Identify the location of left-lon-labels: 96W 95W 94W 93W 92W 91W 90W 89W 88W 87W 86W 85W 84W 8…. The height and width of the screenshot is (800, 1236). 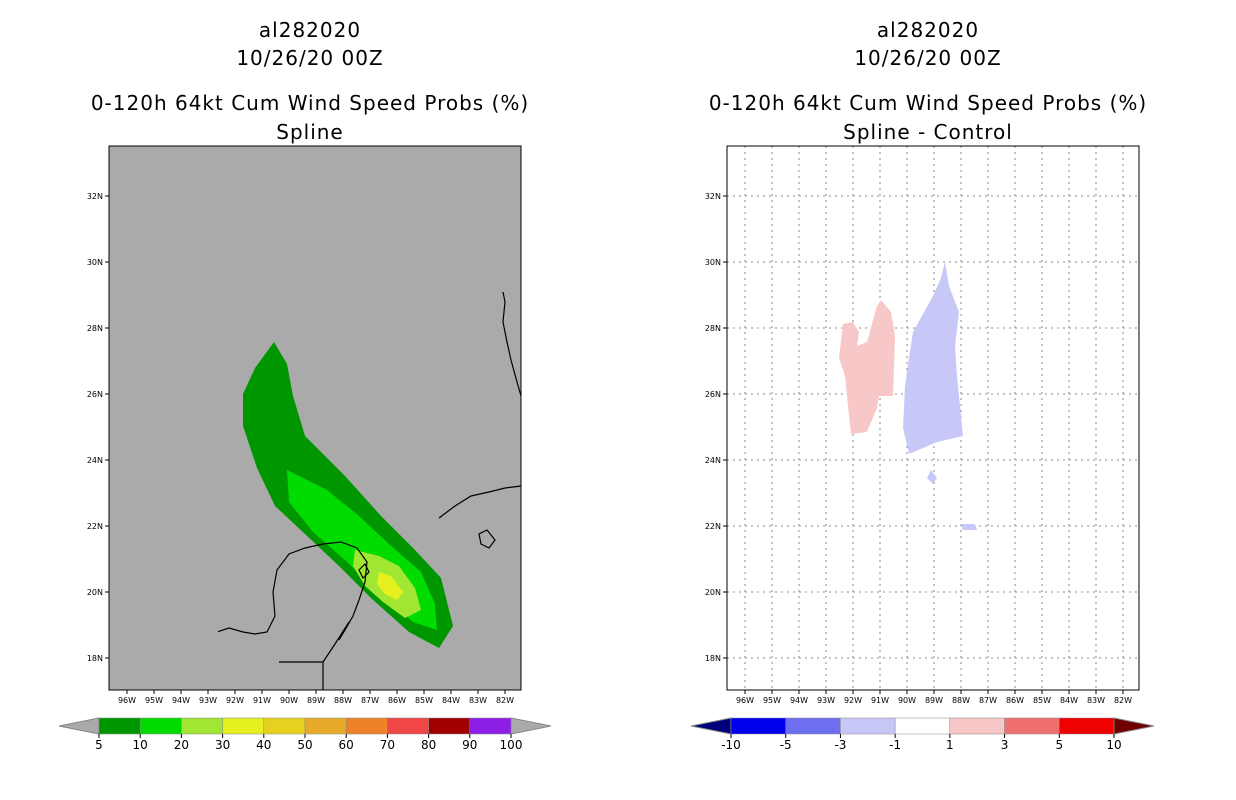
(316, 697).